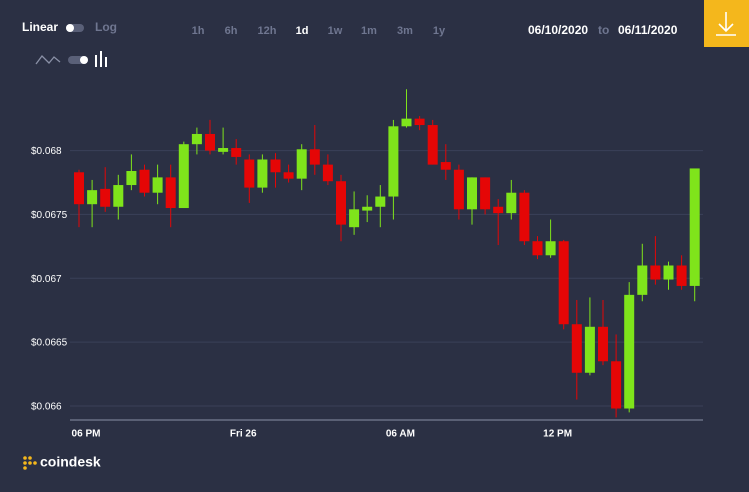 The height and width of the screenshot is (492, 749). I want to click on range-button: 1w, so click(335, 31).